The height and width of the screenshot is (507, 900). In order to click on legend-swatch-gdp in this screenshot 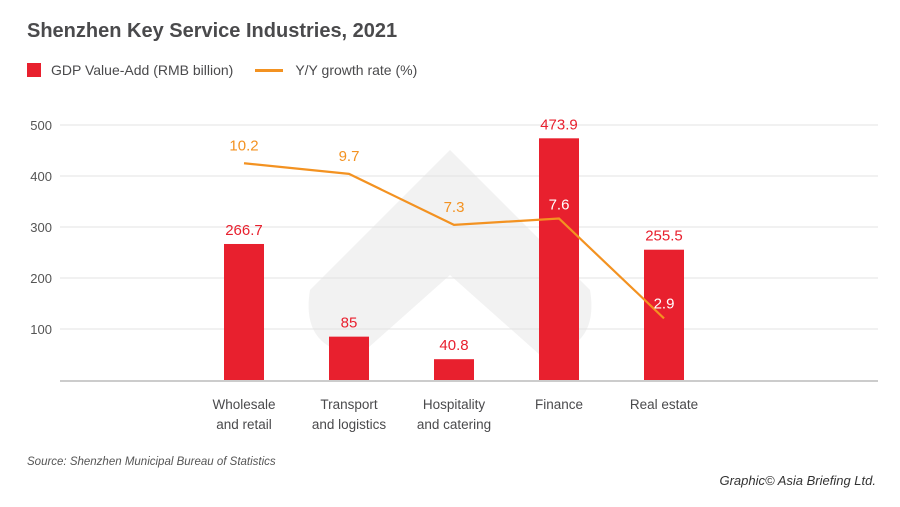, I will do `click(34, 70)`.